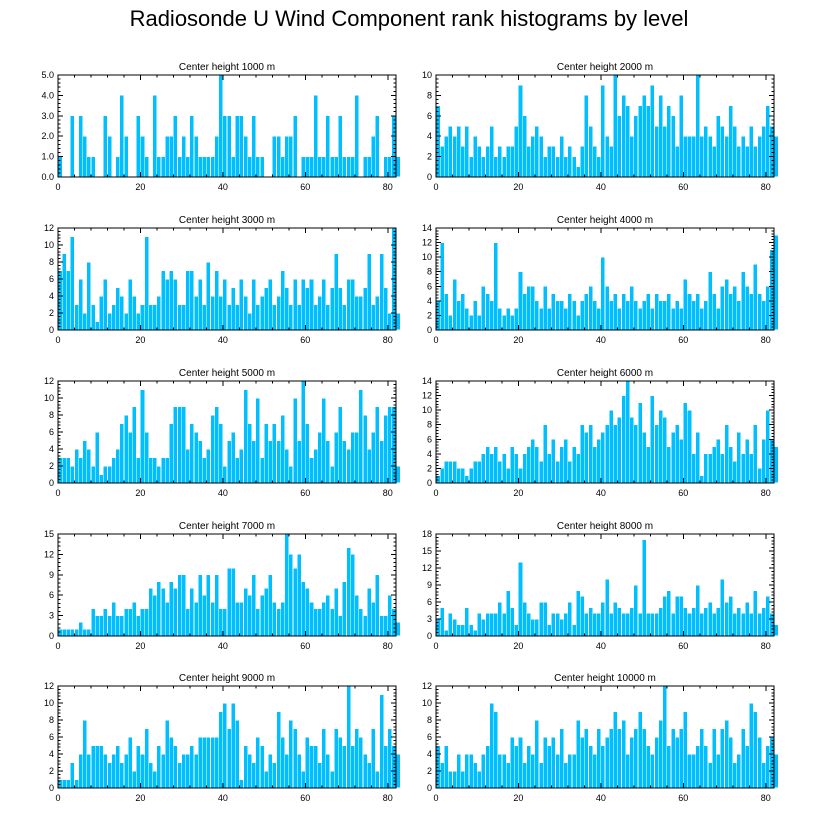  Describe the element at coordinates (223, 798) in the screenshot. I see `x-tick-label: 40` at that location.